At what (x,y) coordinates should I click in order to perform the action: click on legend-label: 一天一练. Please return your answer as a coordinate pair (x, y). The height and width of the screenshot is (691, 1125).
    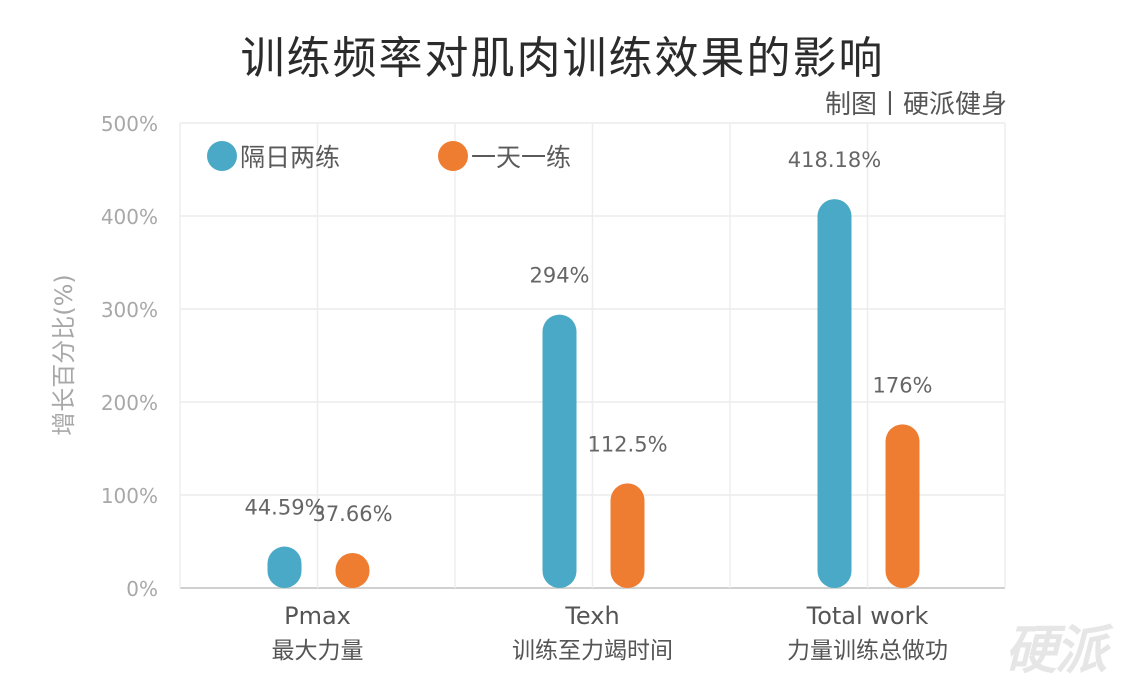
    Looking at the image, I should click on (521, 157).